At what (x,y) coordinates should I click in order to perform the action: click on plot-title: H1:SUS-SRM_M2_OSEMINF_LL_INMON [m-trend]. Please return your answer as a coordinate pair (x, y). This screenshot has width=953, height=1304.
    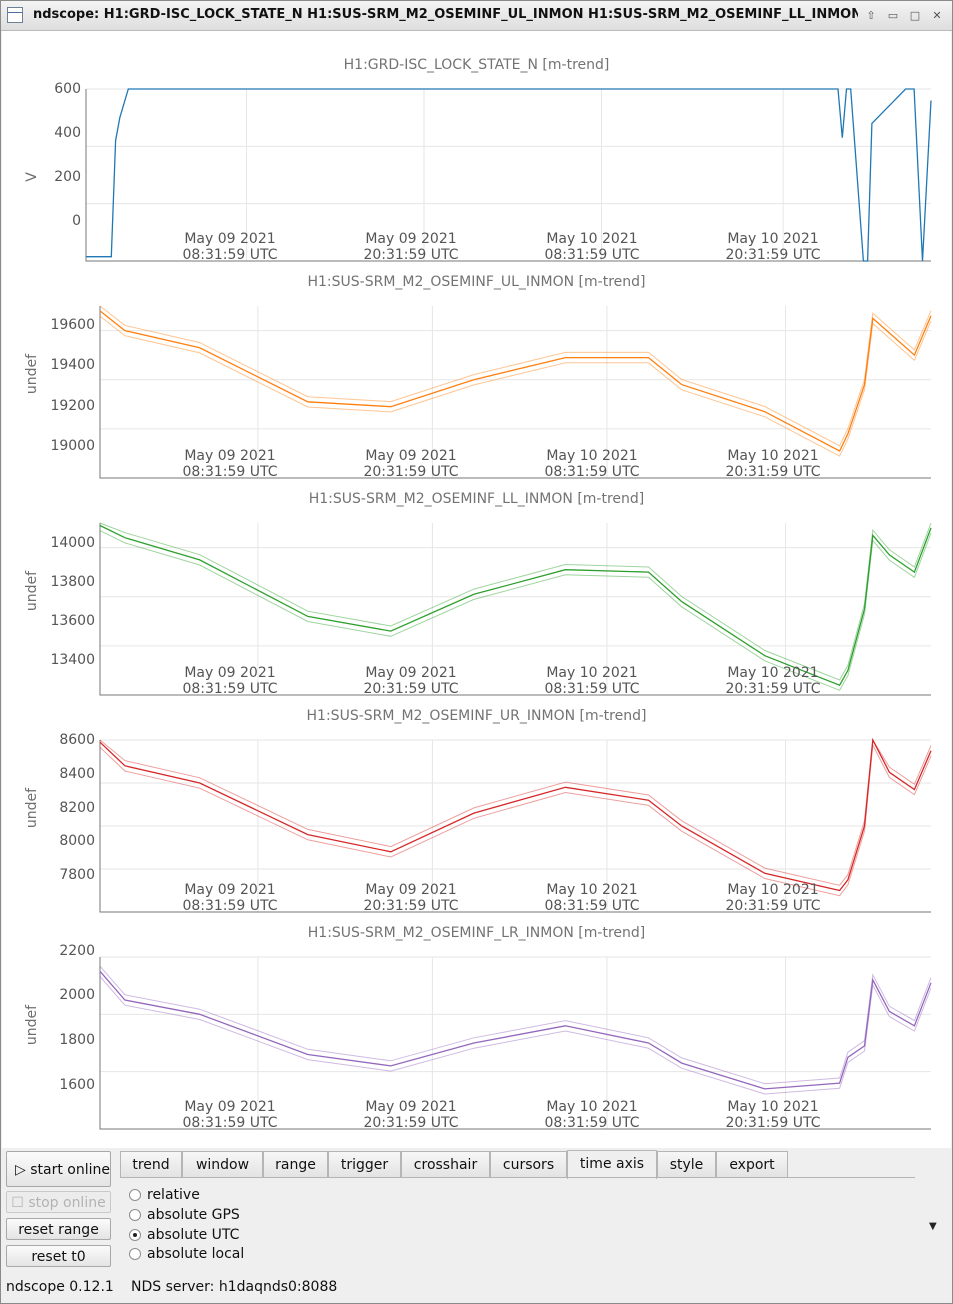
    Looking at the image, I should click on (476, 499).